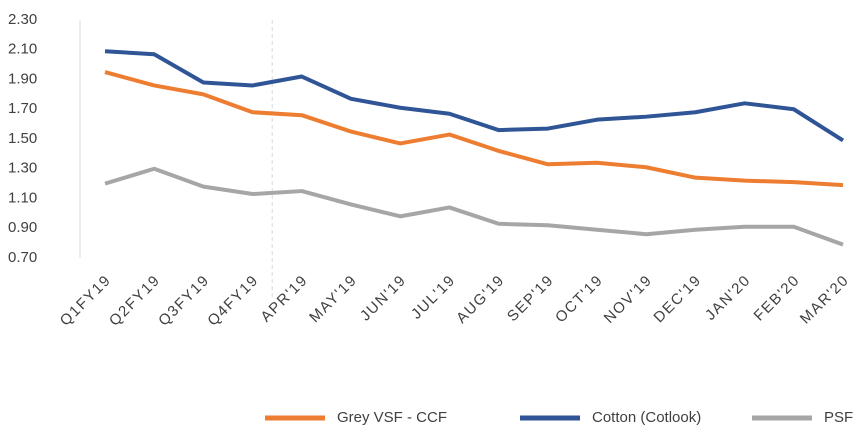 Image resolution: width=865 pixels, height=431 pixels. What do you see at coordinates (646, 417) in the screenshot?
I see `legend-label: Cotton (Cotlook)` at bounding box center [646, 417].